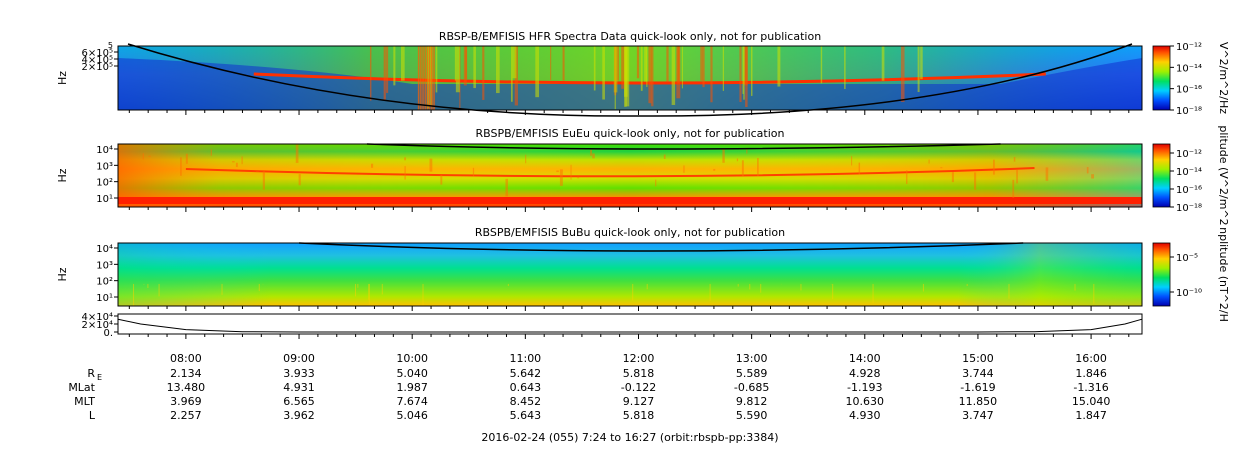 The image size is (1250, 449). I want to click on ephemeris-value: 5.589, so click(752, 373).